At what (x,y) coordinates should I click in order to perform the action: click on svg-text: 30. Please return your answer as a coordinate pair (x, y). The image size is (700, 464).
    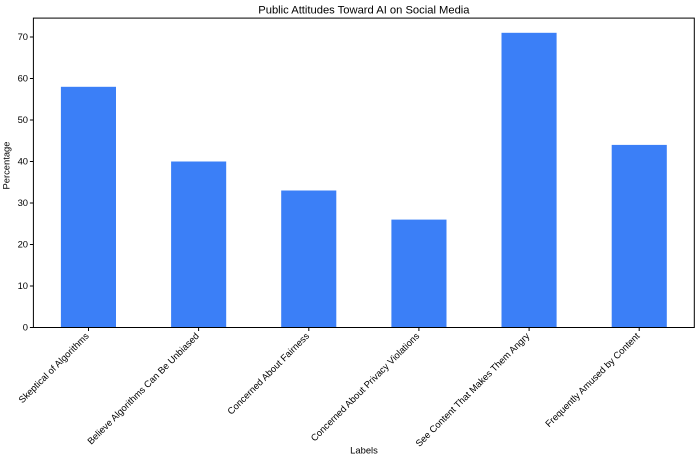
    Looking at the image, I should click on (23, 202).